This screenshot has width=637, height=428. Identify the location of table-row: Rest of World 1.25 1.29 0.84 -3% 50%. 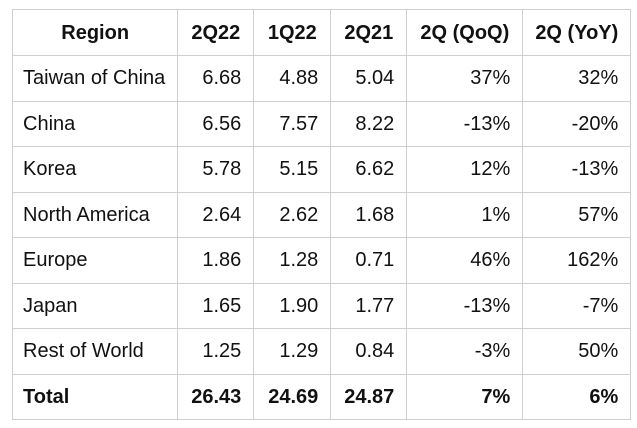
(321, 351).